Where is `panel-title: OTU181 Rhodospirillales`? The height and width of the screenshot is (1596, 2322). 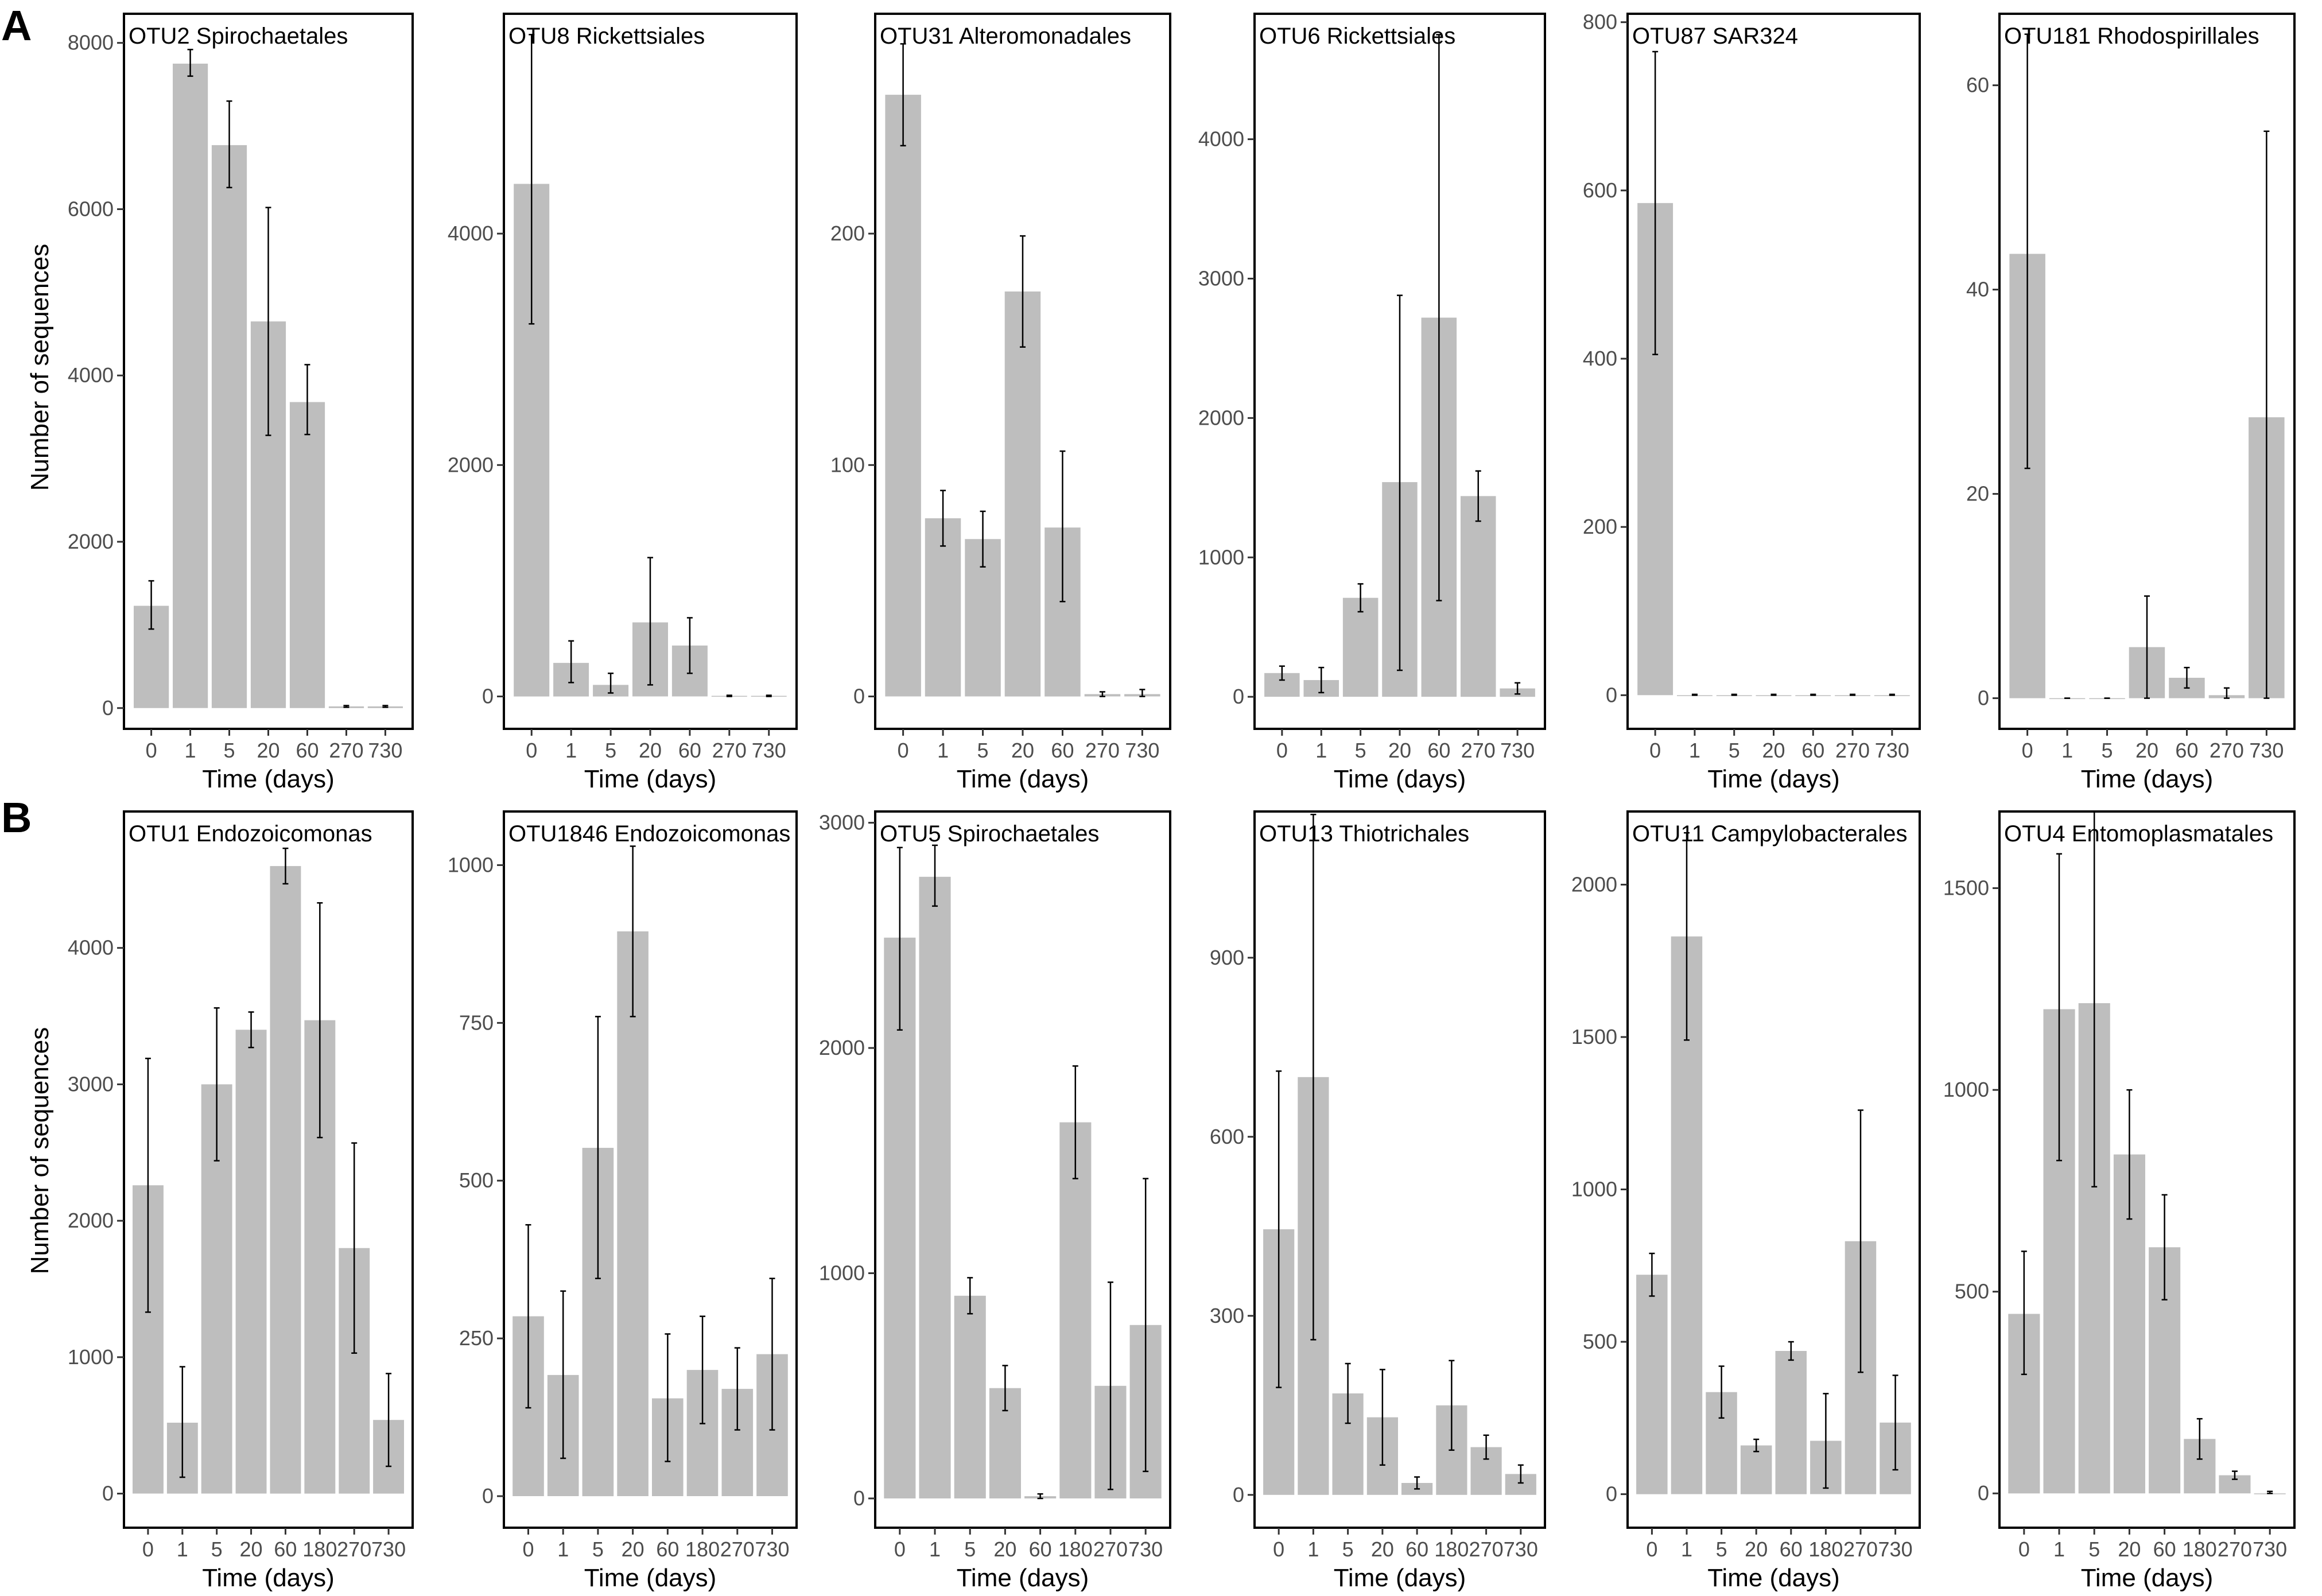 panel-title: OTU181 Rhodospirillales is located at coordinates (2131, 36).